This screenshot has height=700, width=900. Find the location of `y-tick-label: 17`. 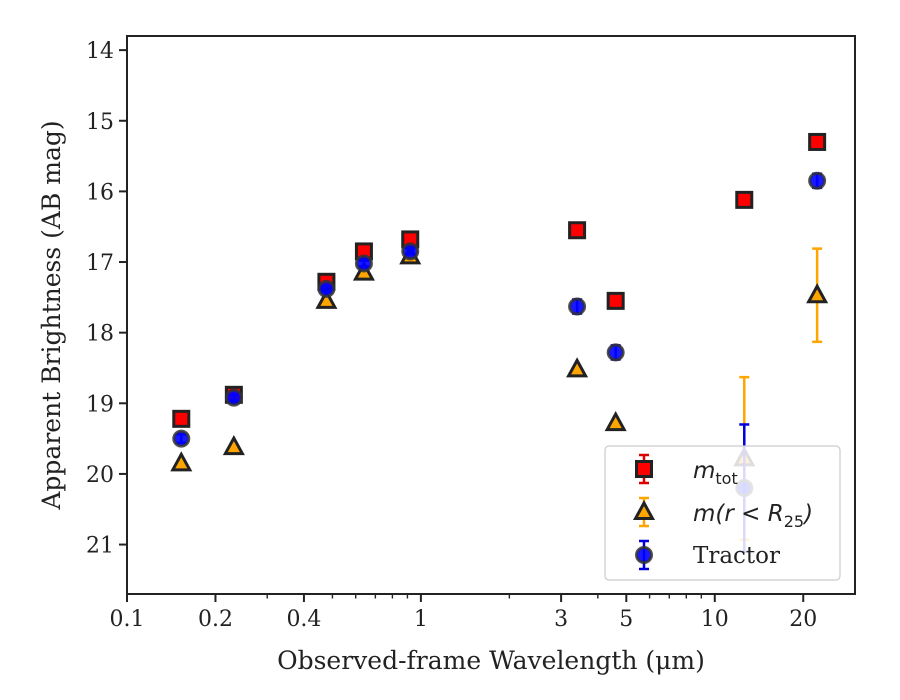

y-tick-label: 17 is located at coordinates (100, 263).